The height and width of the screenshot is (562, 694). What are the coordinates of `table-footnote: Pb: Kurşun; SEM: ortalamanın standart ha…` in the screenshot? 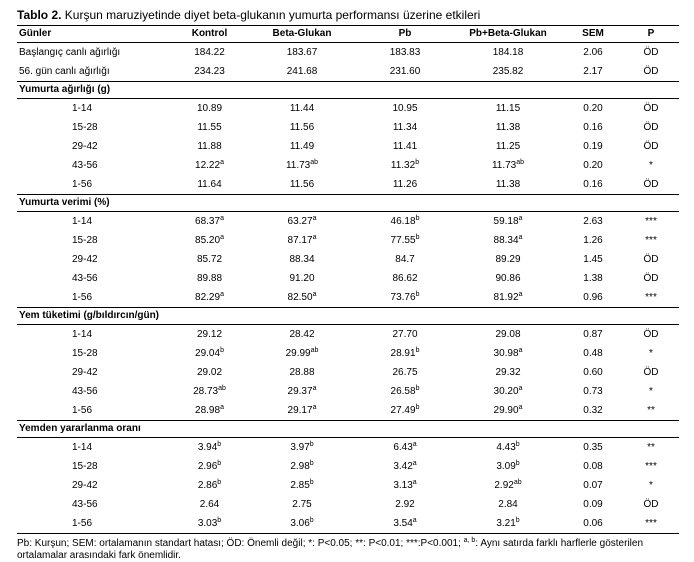 It's located at (348, 549).